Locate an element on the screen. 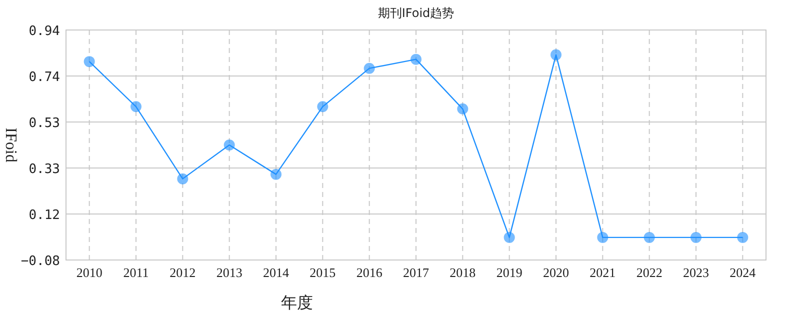  x-tick-label: 2019 is located at coordinates (509, 272).